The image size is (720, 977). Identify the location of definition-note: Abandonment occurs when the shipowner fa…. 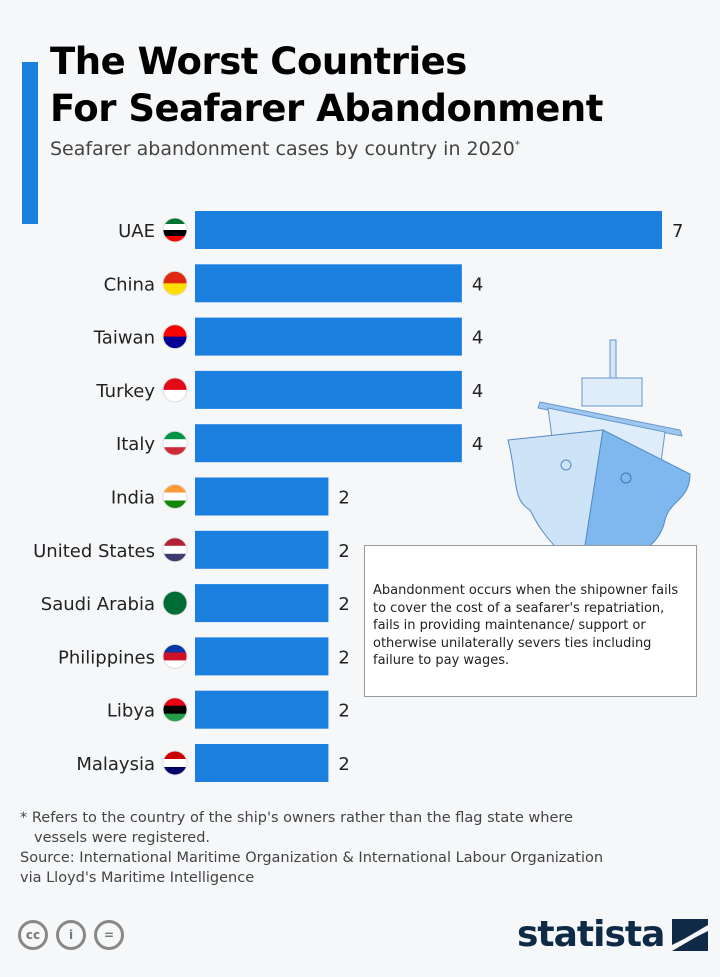
(530, 621).